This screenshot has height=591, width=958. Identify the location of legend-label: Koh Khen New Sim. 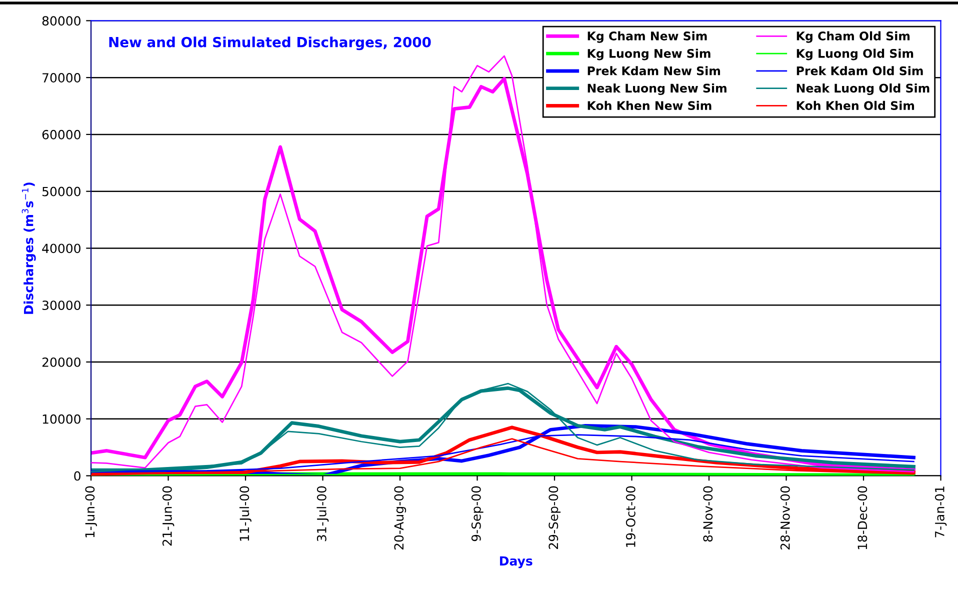
(650, 105).